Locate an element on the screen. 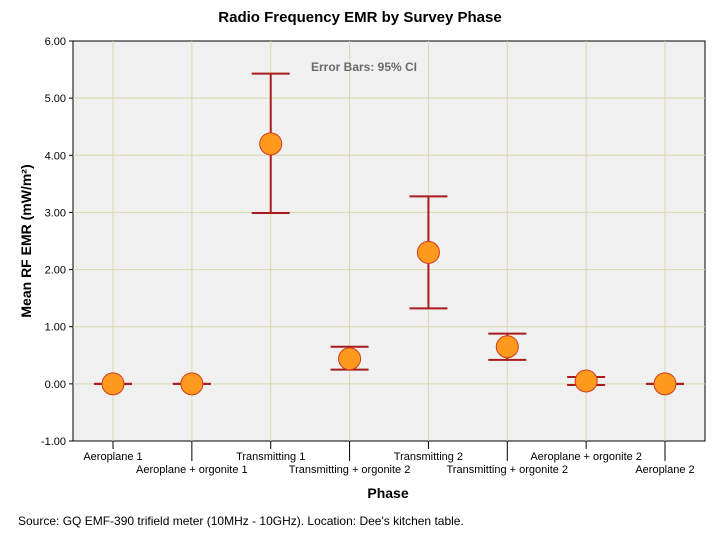  x-tick-label: Transmitting 2 is located at coordinates (428, 457).